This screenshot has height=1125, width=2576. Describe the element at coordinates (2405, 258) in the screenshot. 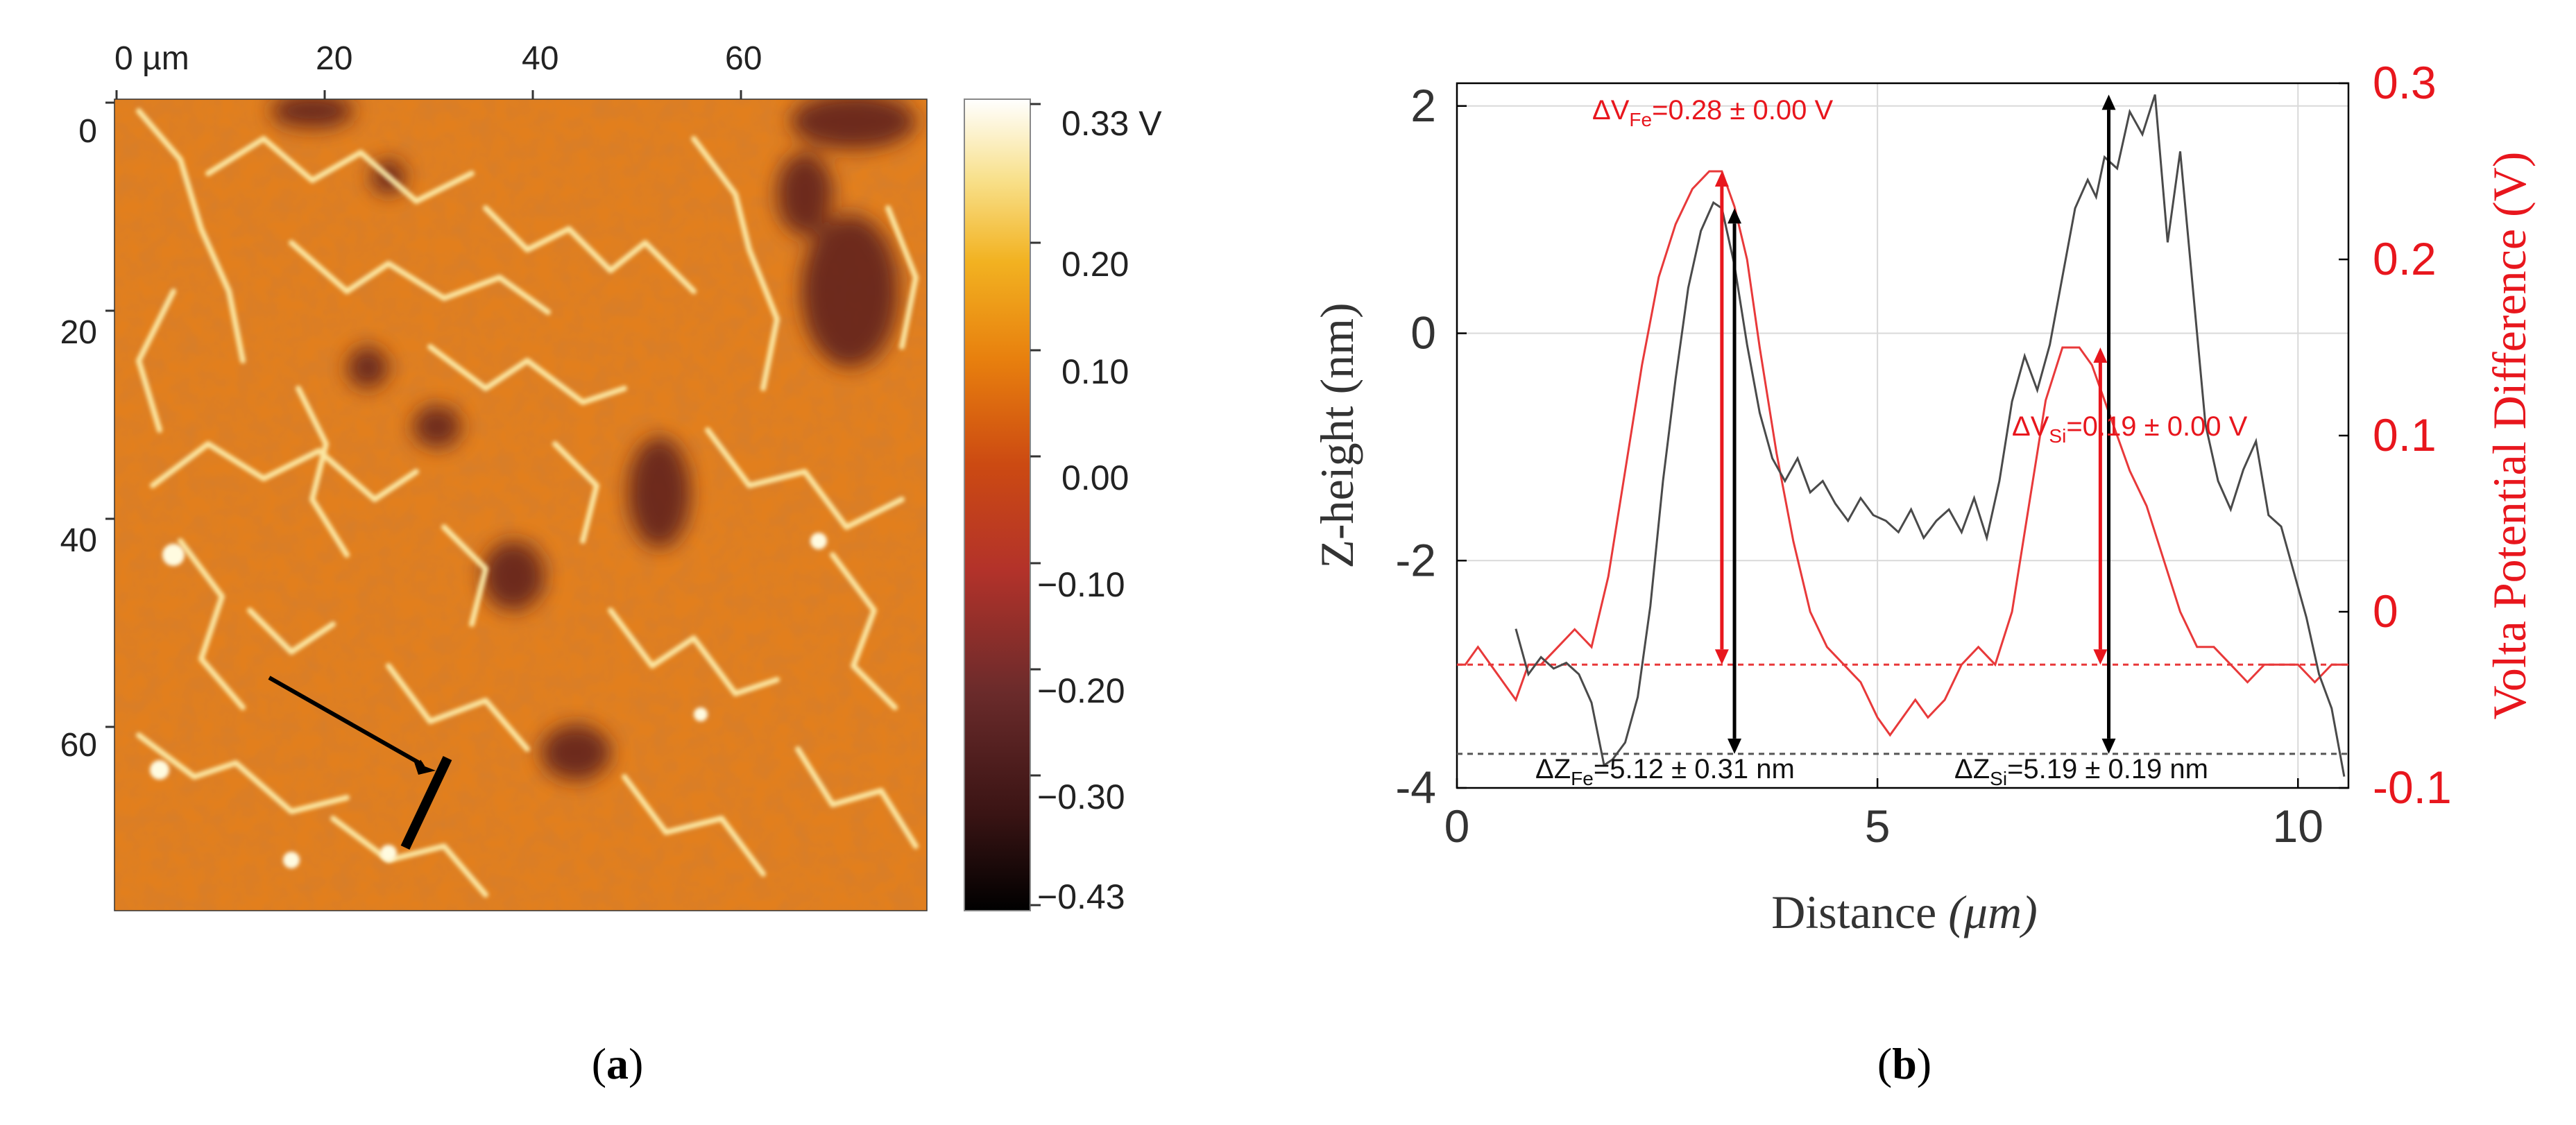

I see `y2-tick-label: 0.2` at that location.